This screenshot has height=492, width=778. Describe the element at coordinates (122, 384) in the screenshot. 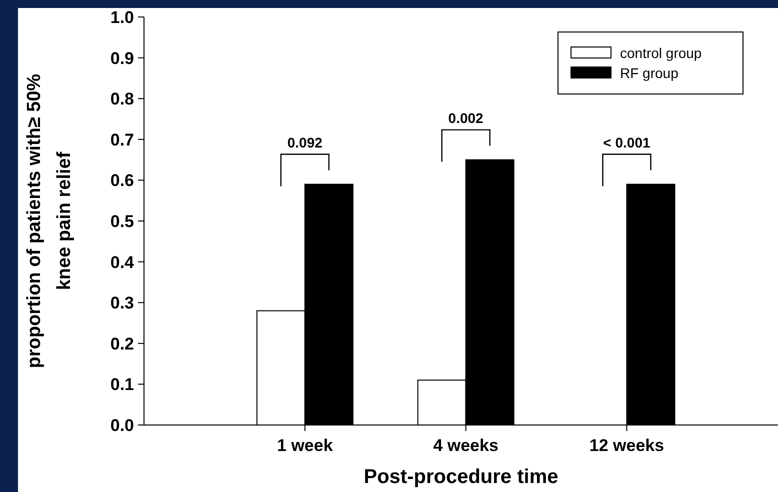

I see `y-tick-label: 0.1` at that location.